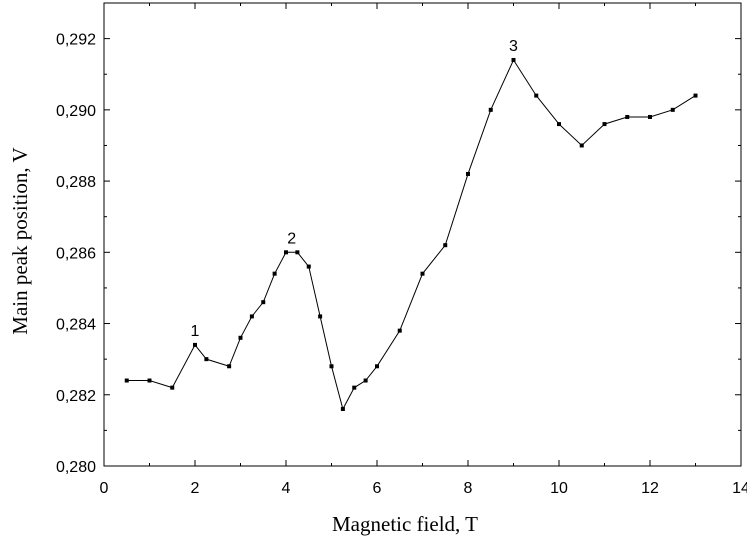  I want to click on y-tick-label: 0,292, so click(76, 40).